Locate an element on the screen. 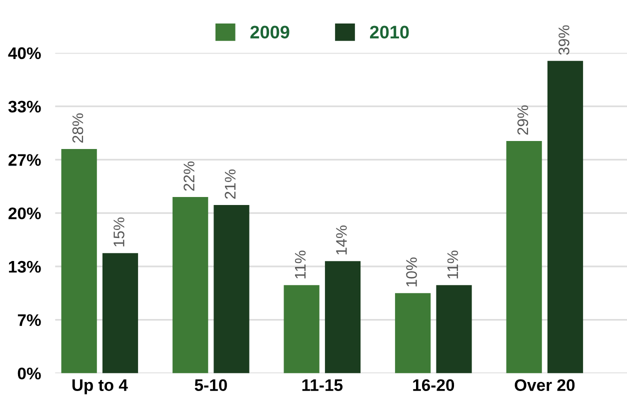 Image resolution: width=627 pixels, height=407 pixels. data-label: 29% is located at coordinates (522, 120).